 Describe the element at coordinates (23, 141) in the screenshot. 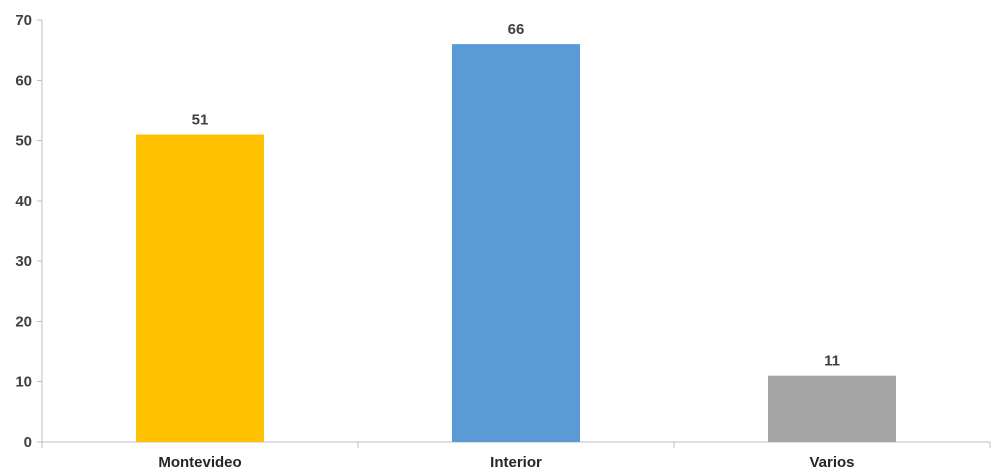

I see `y-tick-label: 50` at that location.